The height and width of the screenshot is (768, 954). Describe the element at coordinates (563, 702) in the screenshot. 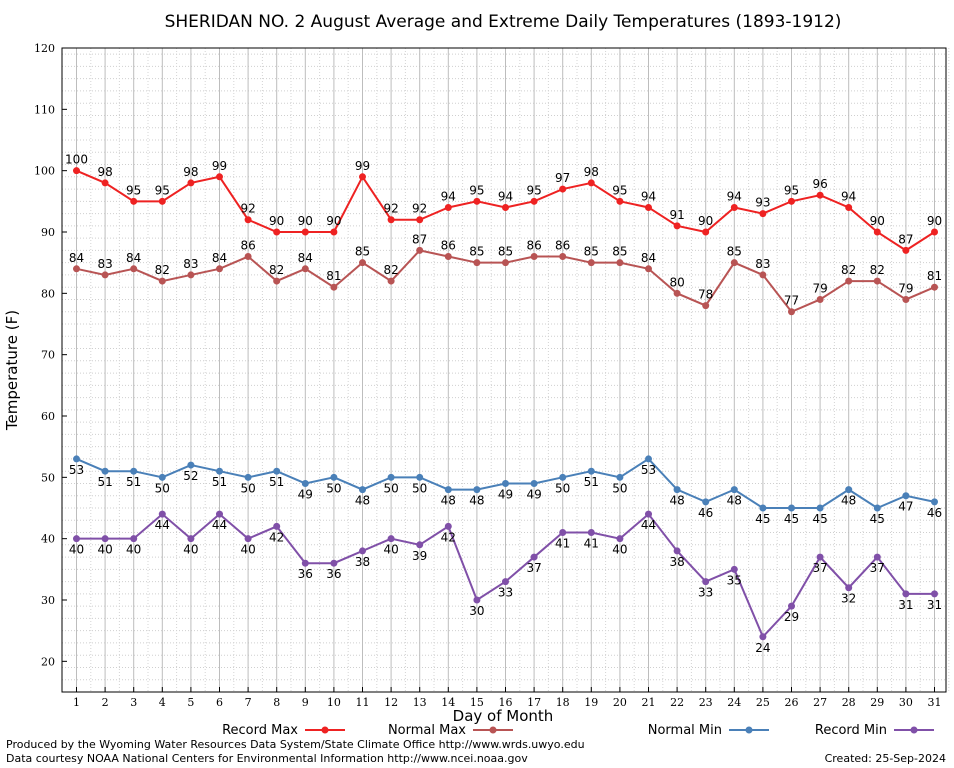

I see `x-tick-label: 18` at that location.